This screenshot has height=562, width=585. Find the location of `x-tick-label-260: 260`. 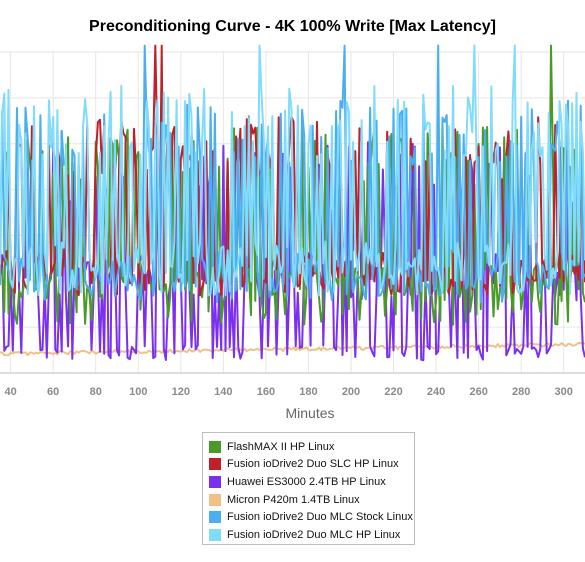

x-tick-label-260: 260 is located at coordinates (478, 392).